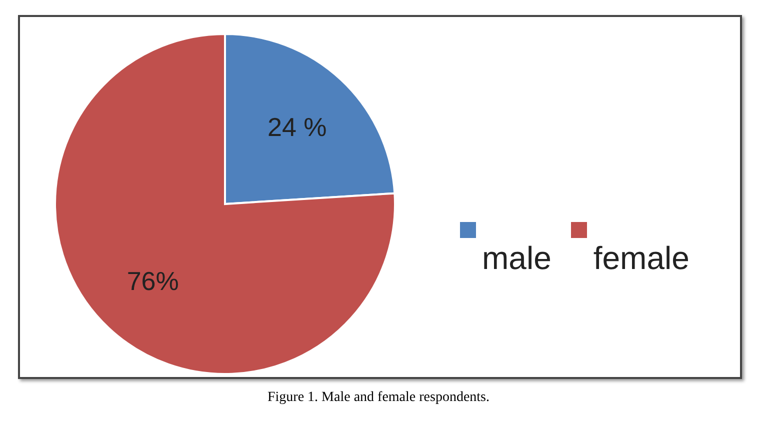 This screenshot has width=757, height=423. Describe the element at coordinates (297, 127) in the screenshot. I see `data-label: 24 %` at that location.